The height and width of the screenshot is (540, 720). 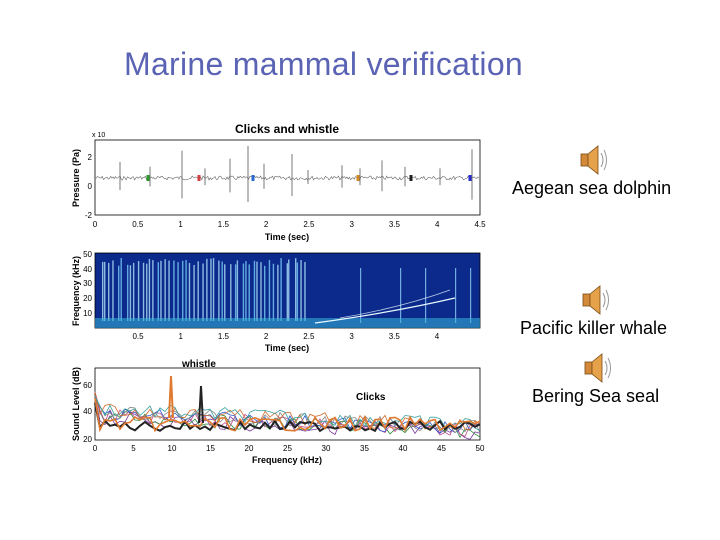 I want to click on waveform-ytick: 2, so click(x=90, y=157).